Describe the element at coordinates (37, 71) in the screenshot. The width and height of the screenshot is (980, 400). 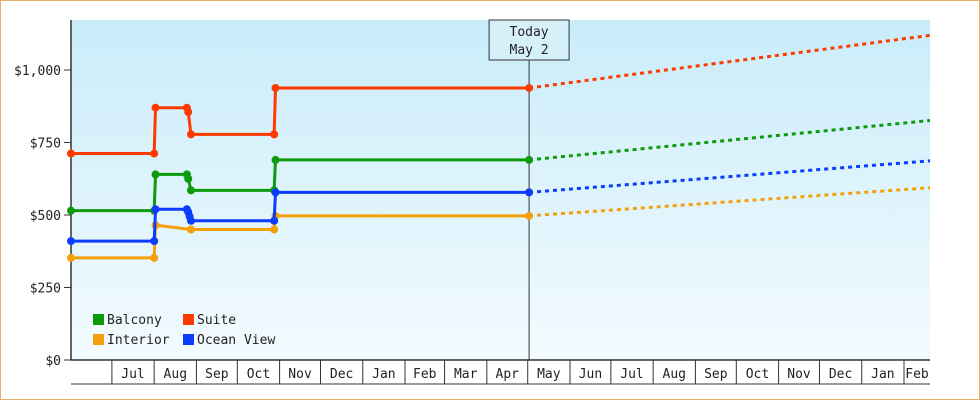
I see `y-tick-label: $1,000` at that location.